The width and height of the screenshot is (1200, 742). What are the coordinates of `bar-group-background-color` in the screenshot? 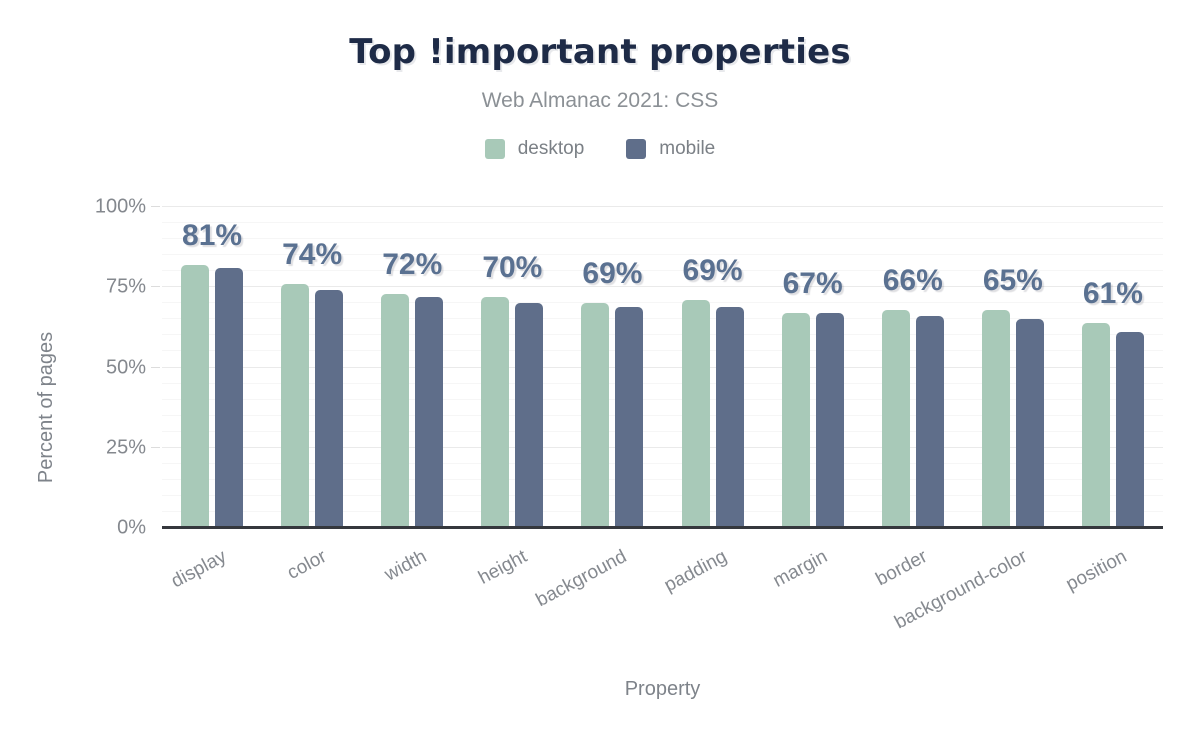 It's located at (1013, 367).